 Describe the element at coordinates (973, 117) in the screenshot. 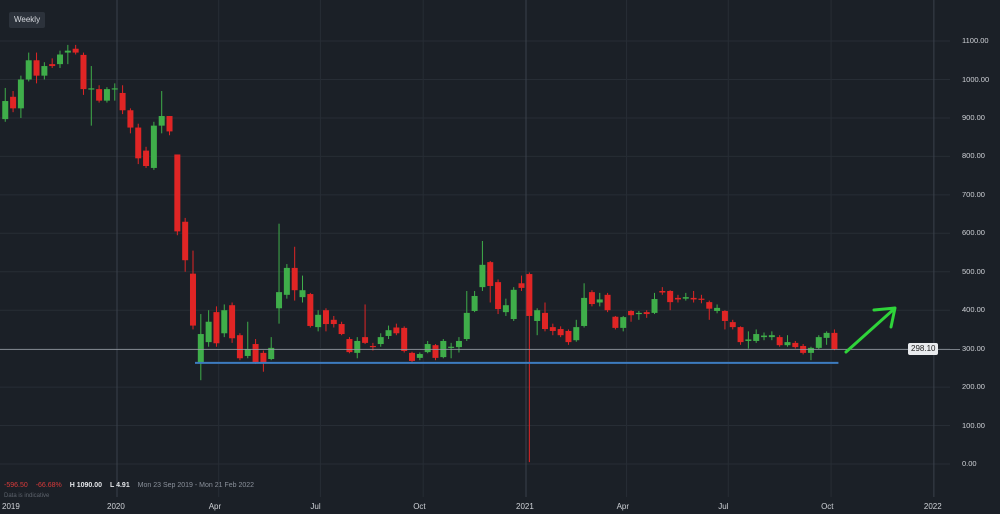

I see `y-tick-label: 900.00` at that location.